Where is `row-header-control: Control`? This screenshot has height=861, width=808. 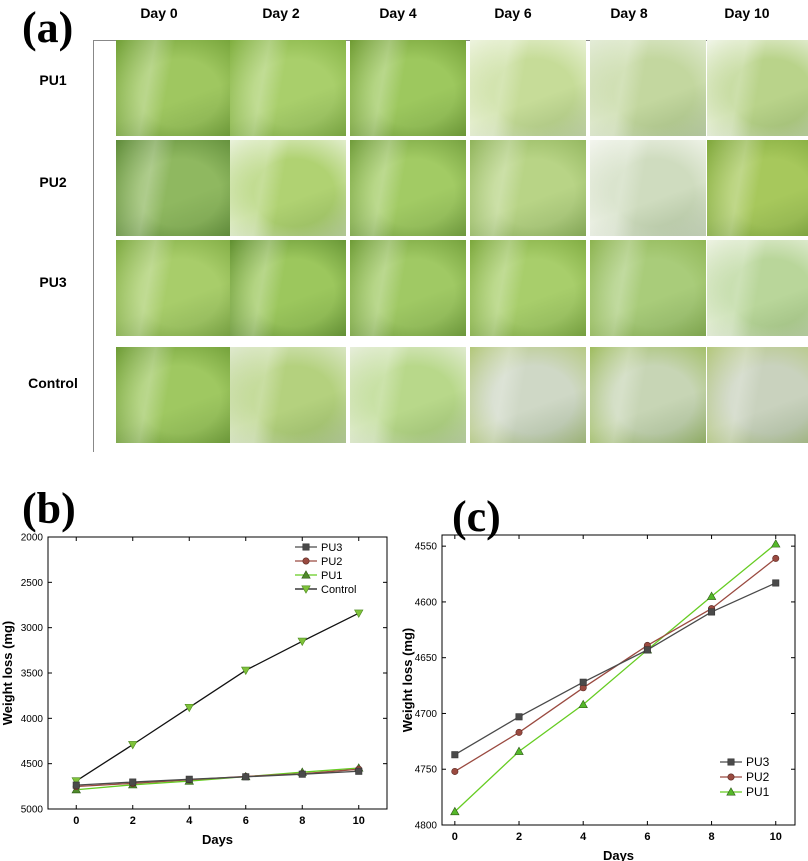
row-header-control: Control is located at coordinates (53, 383).